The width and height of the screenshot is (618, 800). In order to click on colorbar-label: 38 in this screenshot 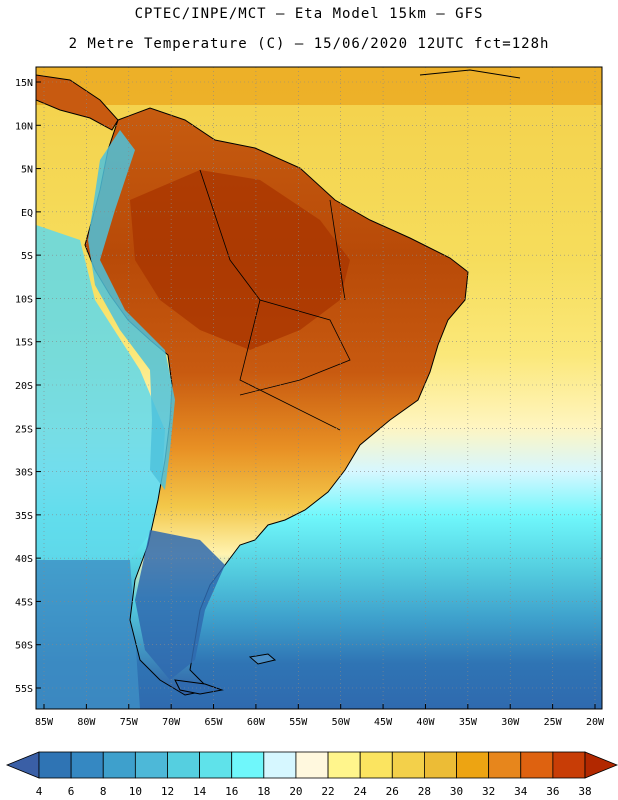, I will do `click(584, 791)`.